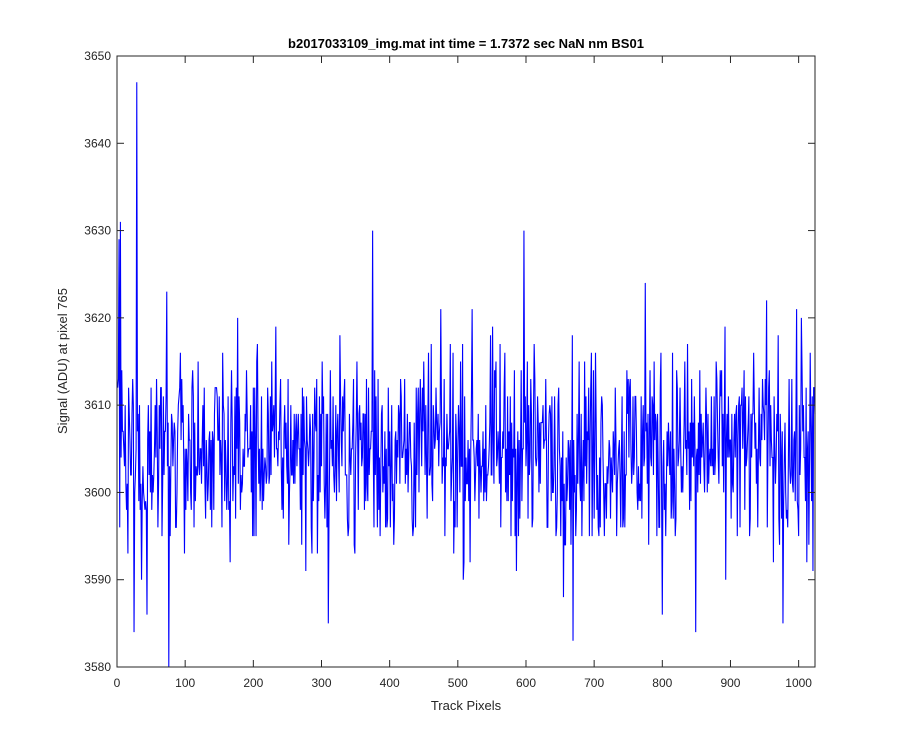 This screenshot has height=750, width=900. What do you see at coordinates (594, 683) in the screenshot?
I see `x-tick-label: 700` at bounding box center [594, 683].